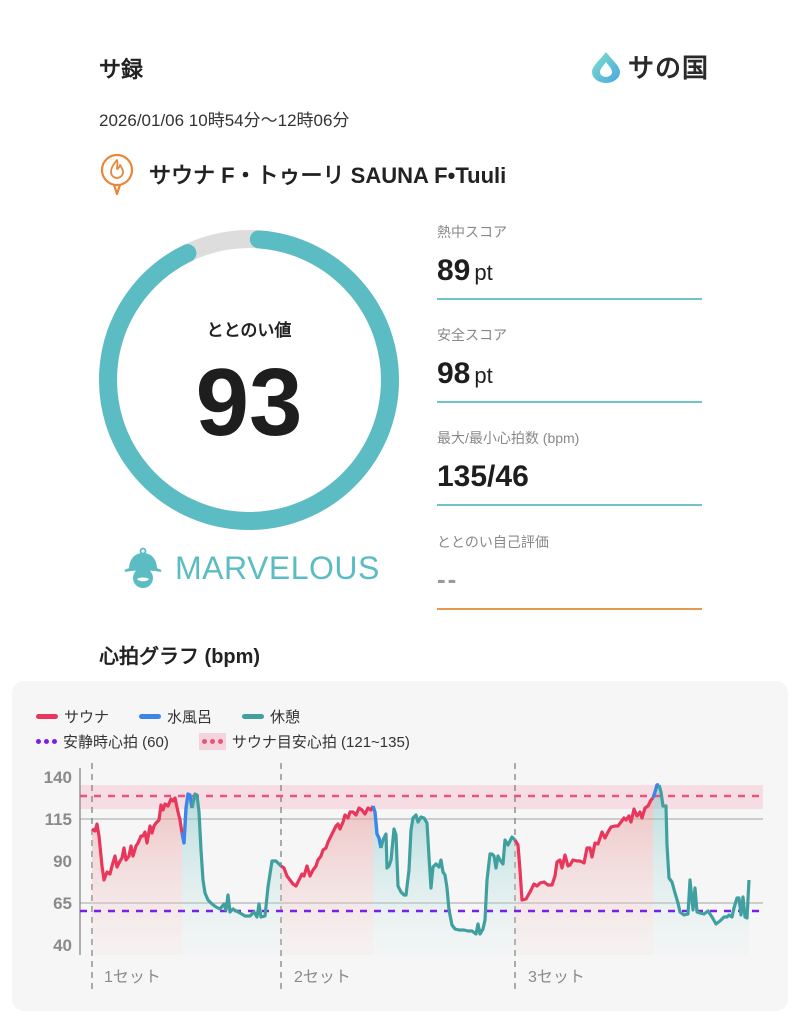 This screenshot has width=800, height=1019. Describe the element at coordinates (472, 232) in the screenshot. I see `metric-label: 熱中スコア` at that location.